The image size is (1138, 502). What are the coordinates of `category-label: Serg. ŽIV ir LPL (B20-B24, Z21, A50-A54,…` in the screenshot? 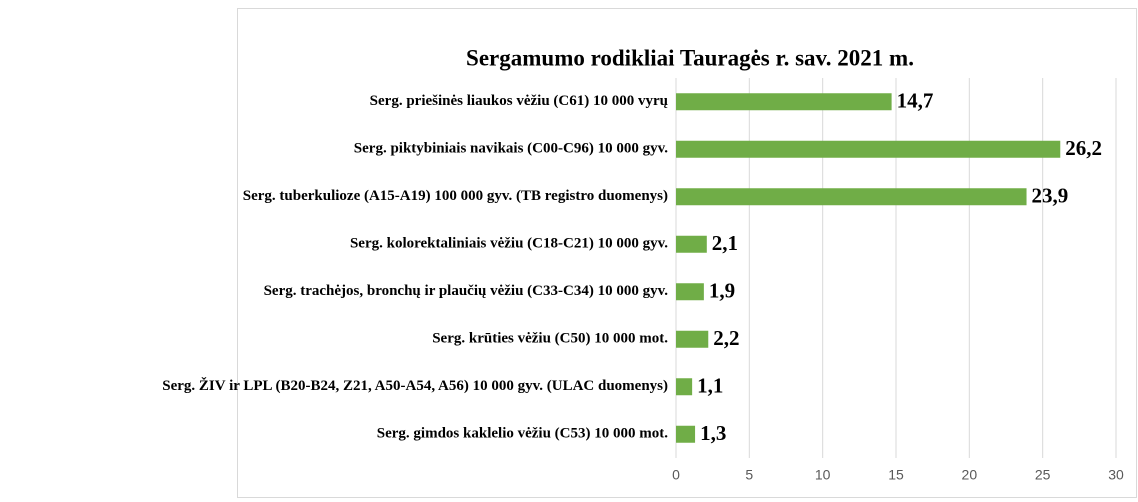 It's located at (415, 385).